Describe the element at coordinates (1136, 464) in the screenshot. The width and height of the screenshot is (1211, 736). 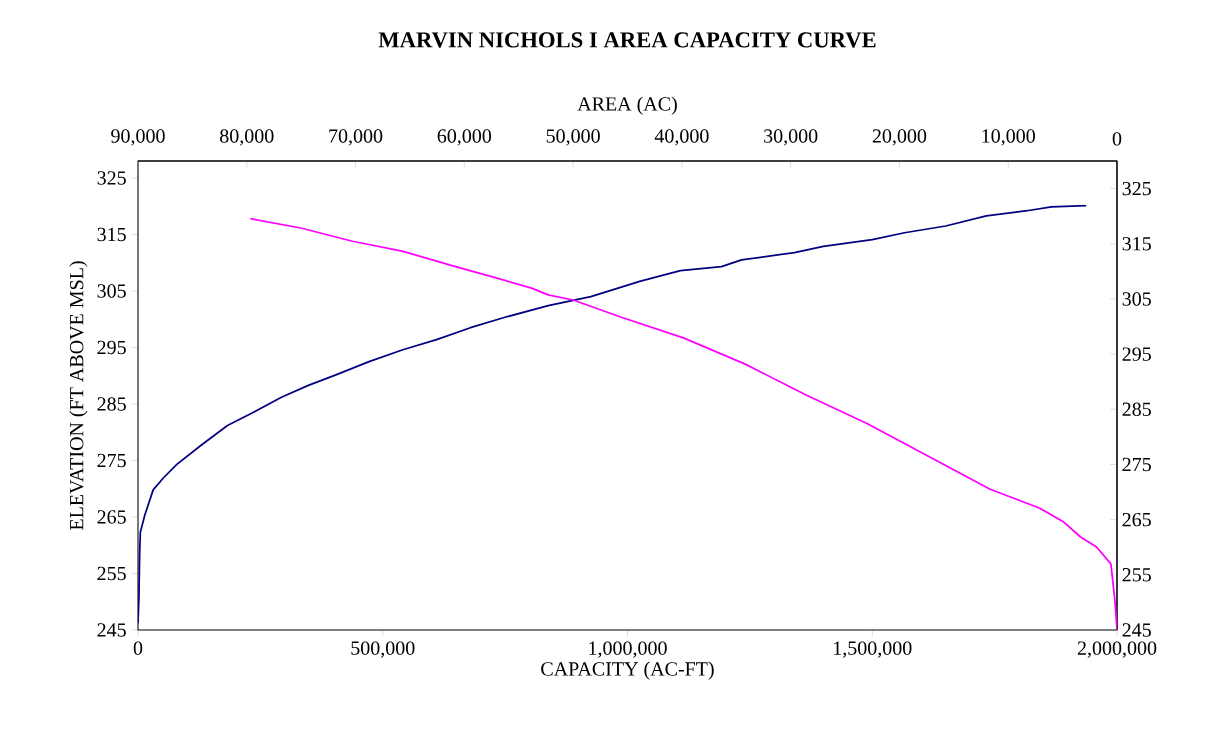
I see `y2-tick-label: 275` at that location.